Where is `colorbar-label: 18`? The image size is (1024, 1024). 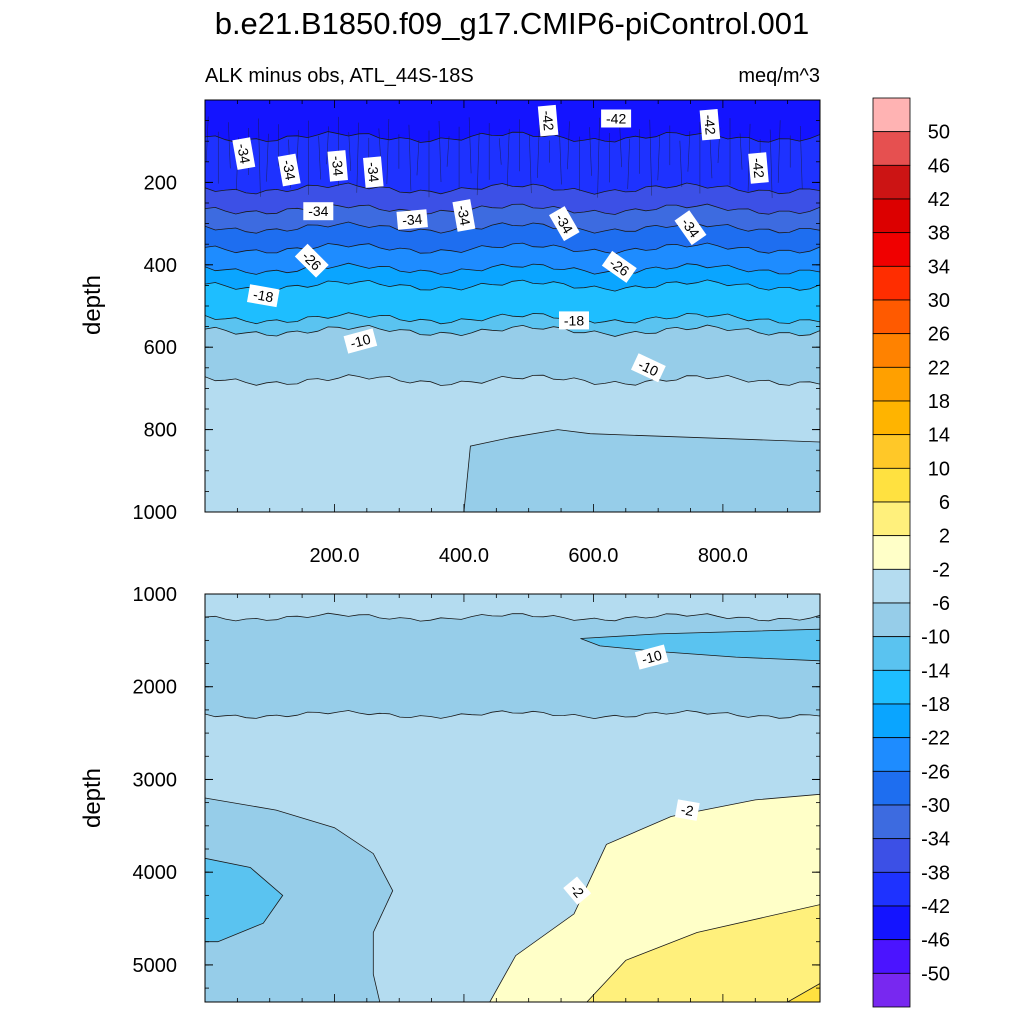 colorbar-label: 18 is located at coordinates (939, 402).